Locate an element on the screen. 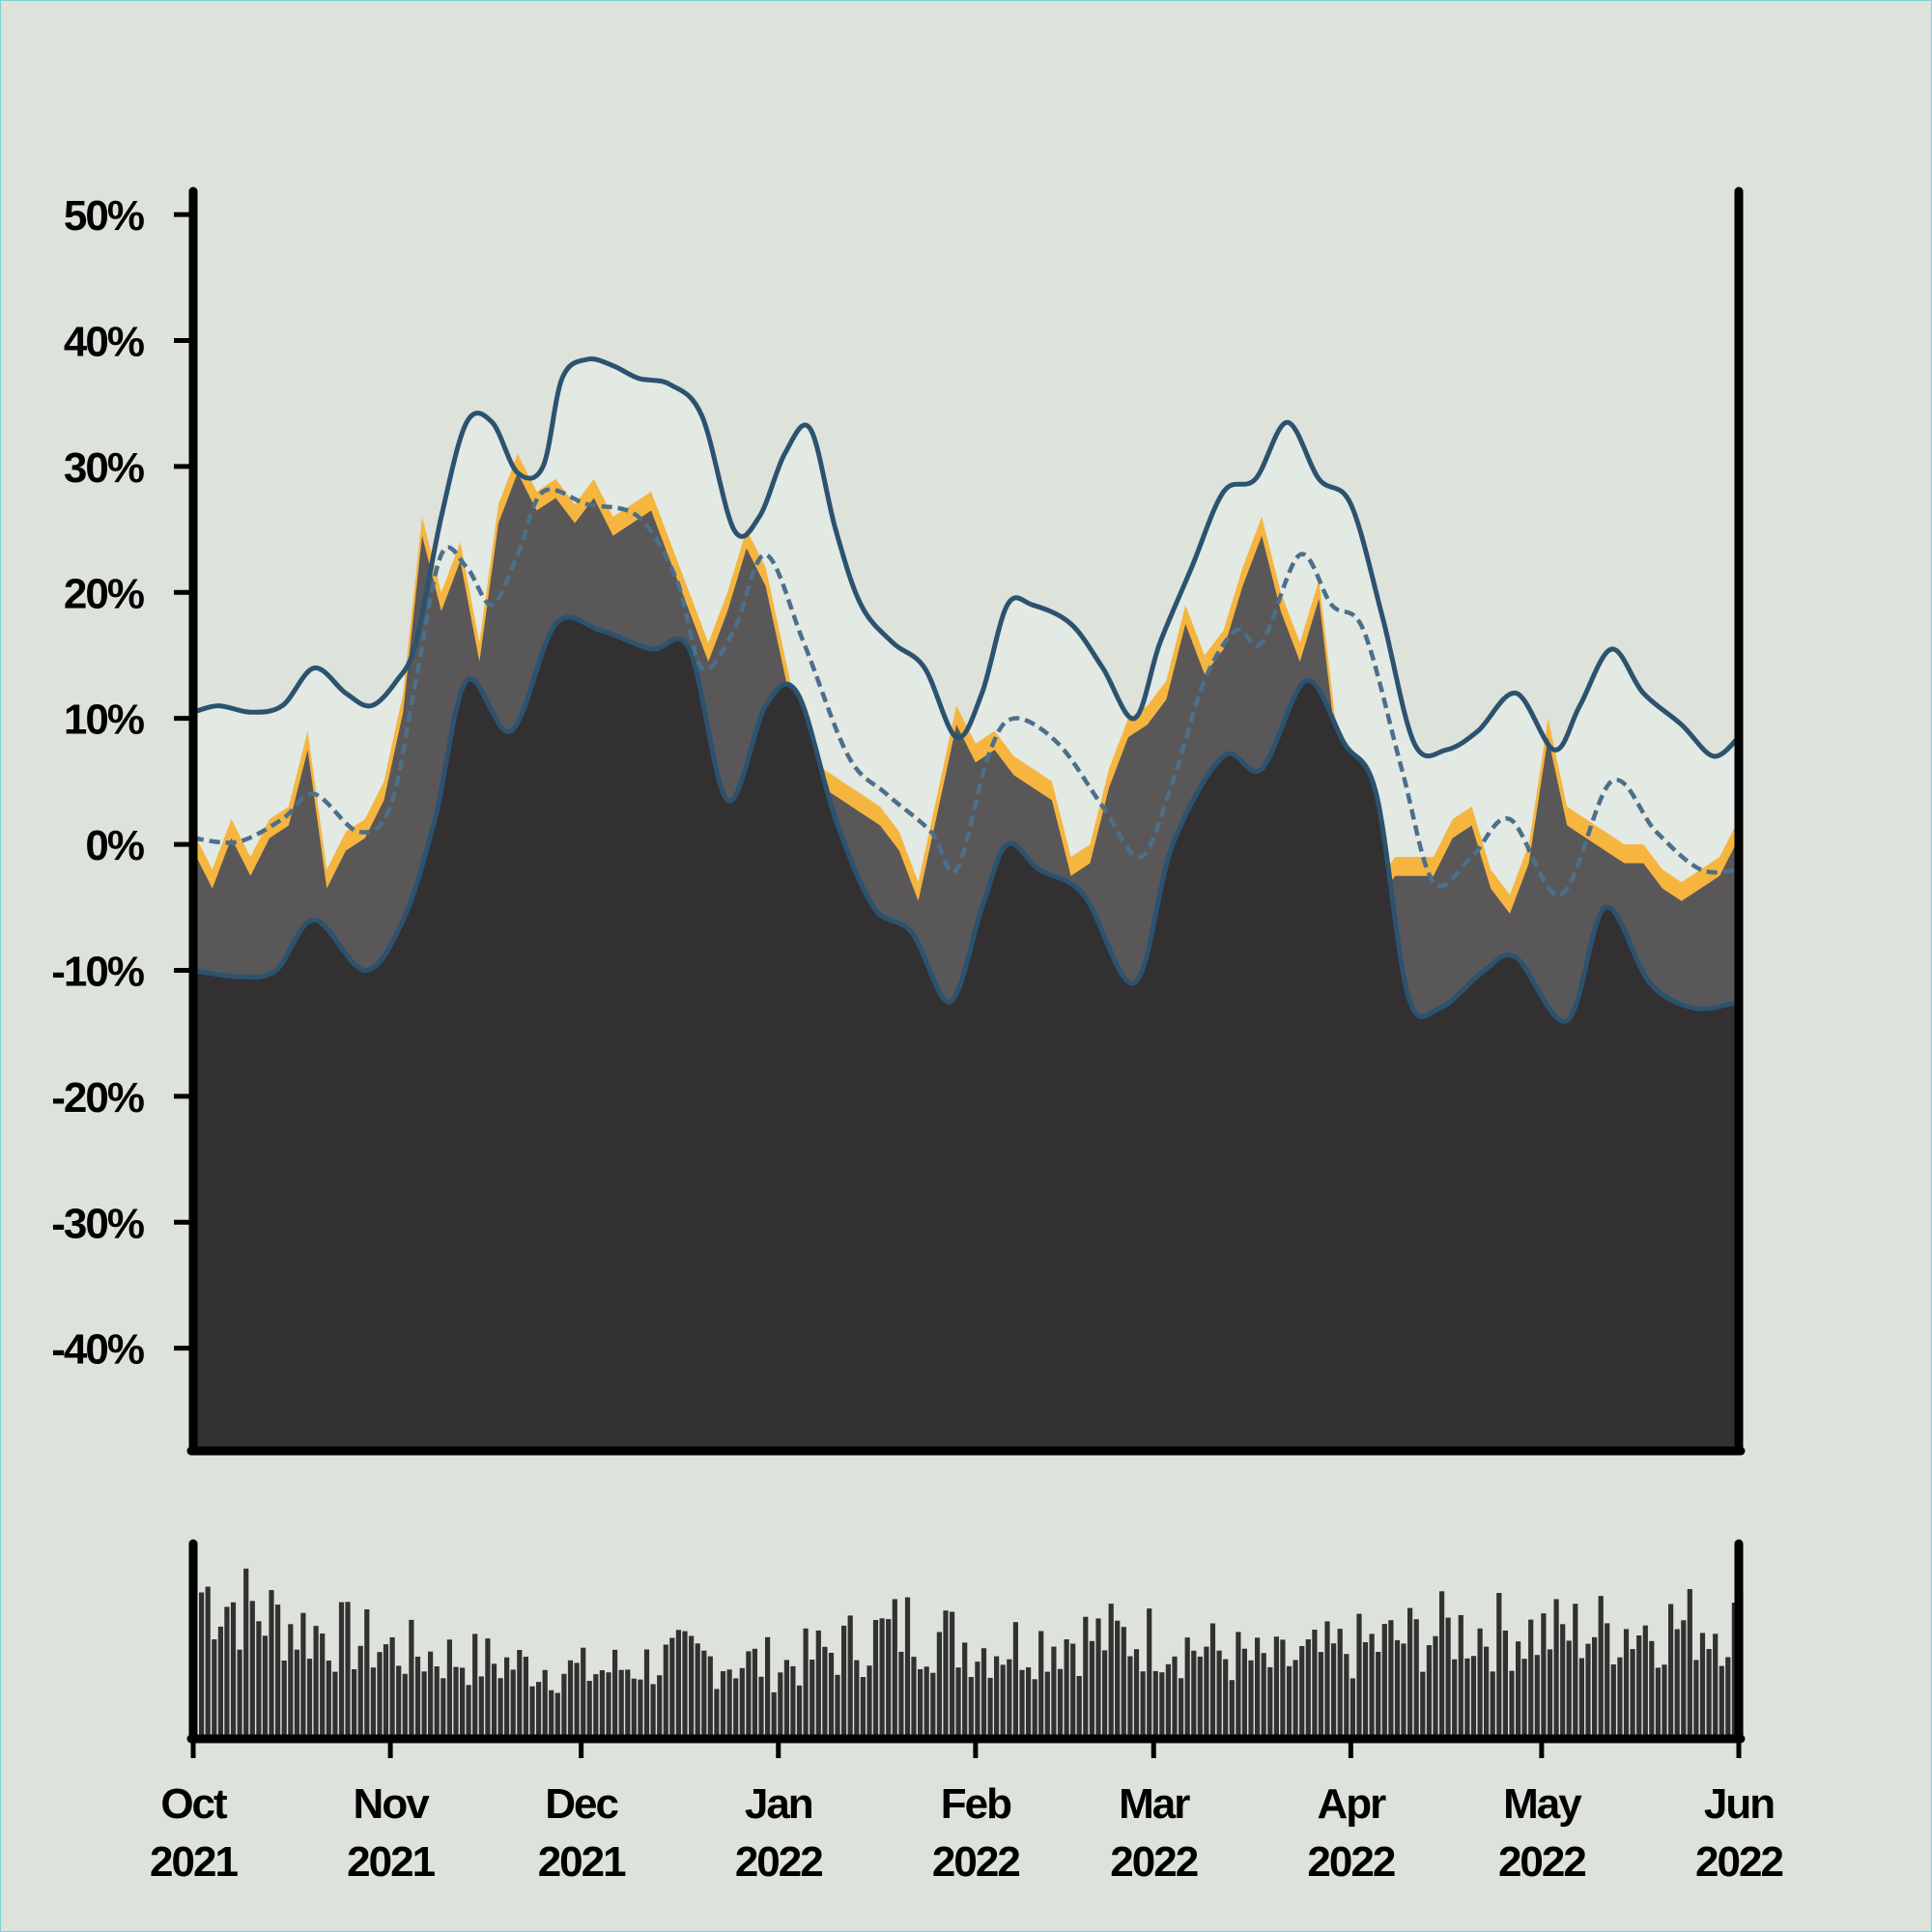  x-tick-month: May is located at coordinates (1542, 1804).